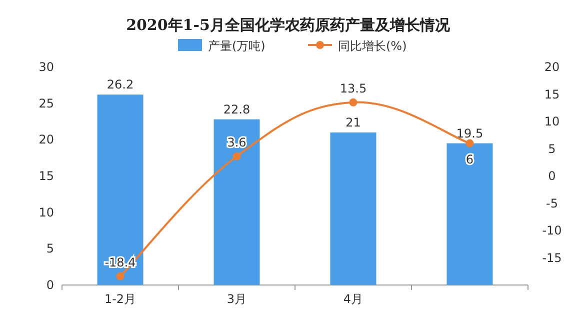  What do you see at coordinates (50, 249) in the screenshot?
I see `y-tick-label: 5` at bounding box center [50, 249].